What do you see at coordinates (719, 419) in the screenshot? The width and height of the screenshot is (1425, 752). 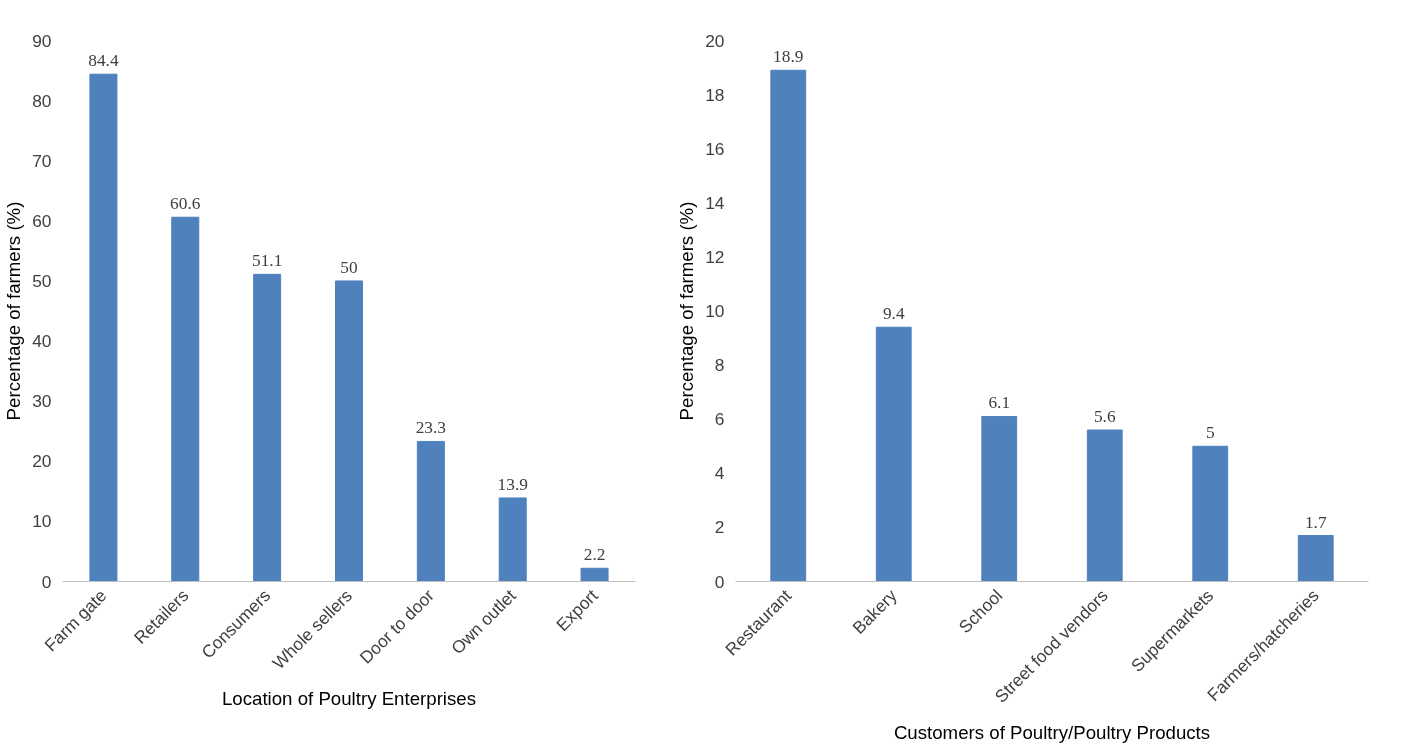 I see `y-tick-label: 6` at bounding box center [719, 419].